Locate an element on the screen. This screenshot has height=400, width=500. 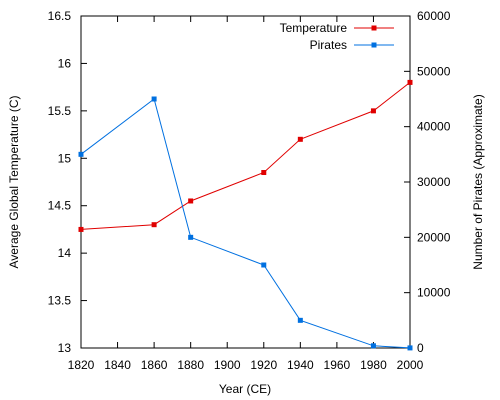
y-left-tick-label: 16 is located at coordinates (65, 63).